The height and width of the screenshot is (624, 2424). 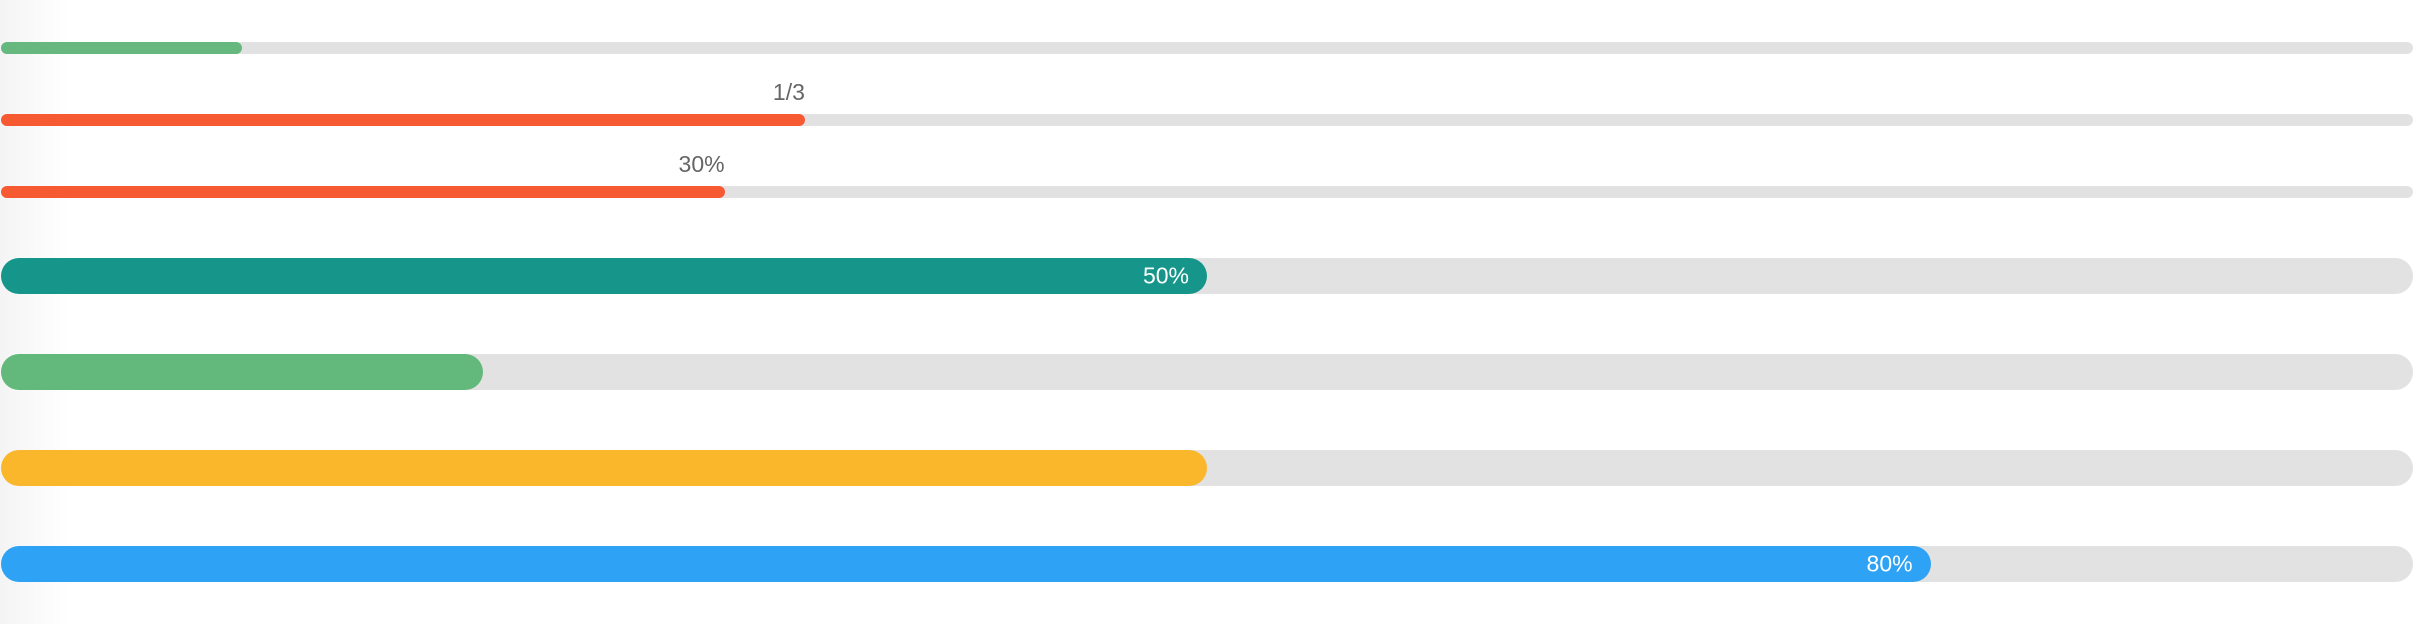 I want to click on progress-label-2: 30%, so click(x=701, y=164).